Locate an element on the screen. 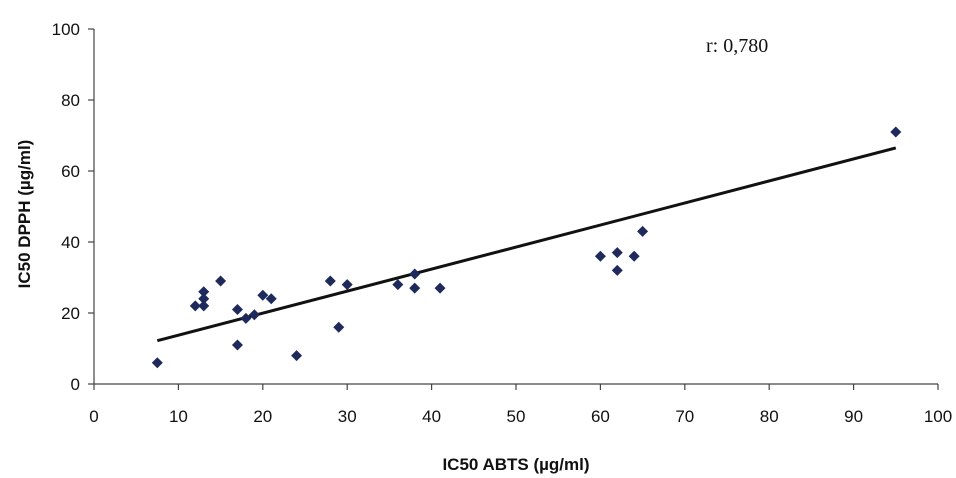 This screenshot has width=956, height=478. correlation-annotation: r: 0,780 is located at coordinates (737, 46).